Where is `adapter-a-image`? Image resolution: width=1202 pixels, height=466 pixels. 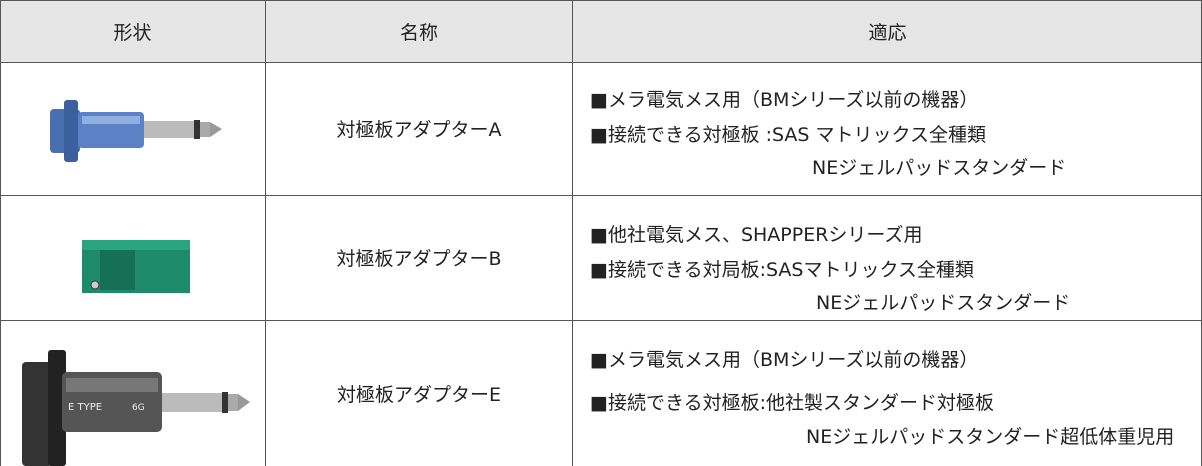 adapter-a-image is located at coordinates (136, 131).